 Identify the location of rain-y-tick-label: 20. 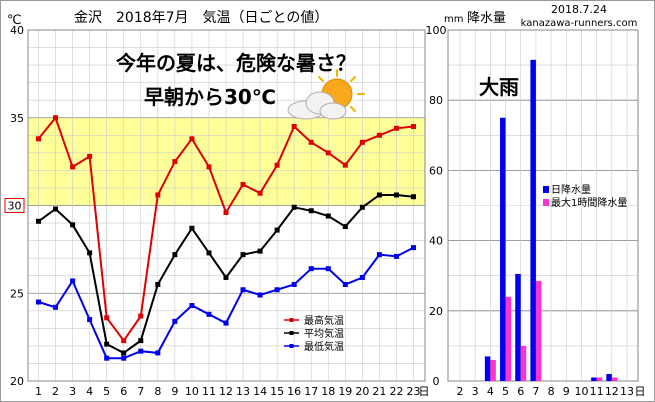
(436, 311).